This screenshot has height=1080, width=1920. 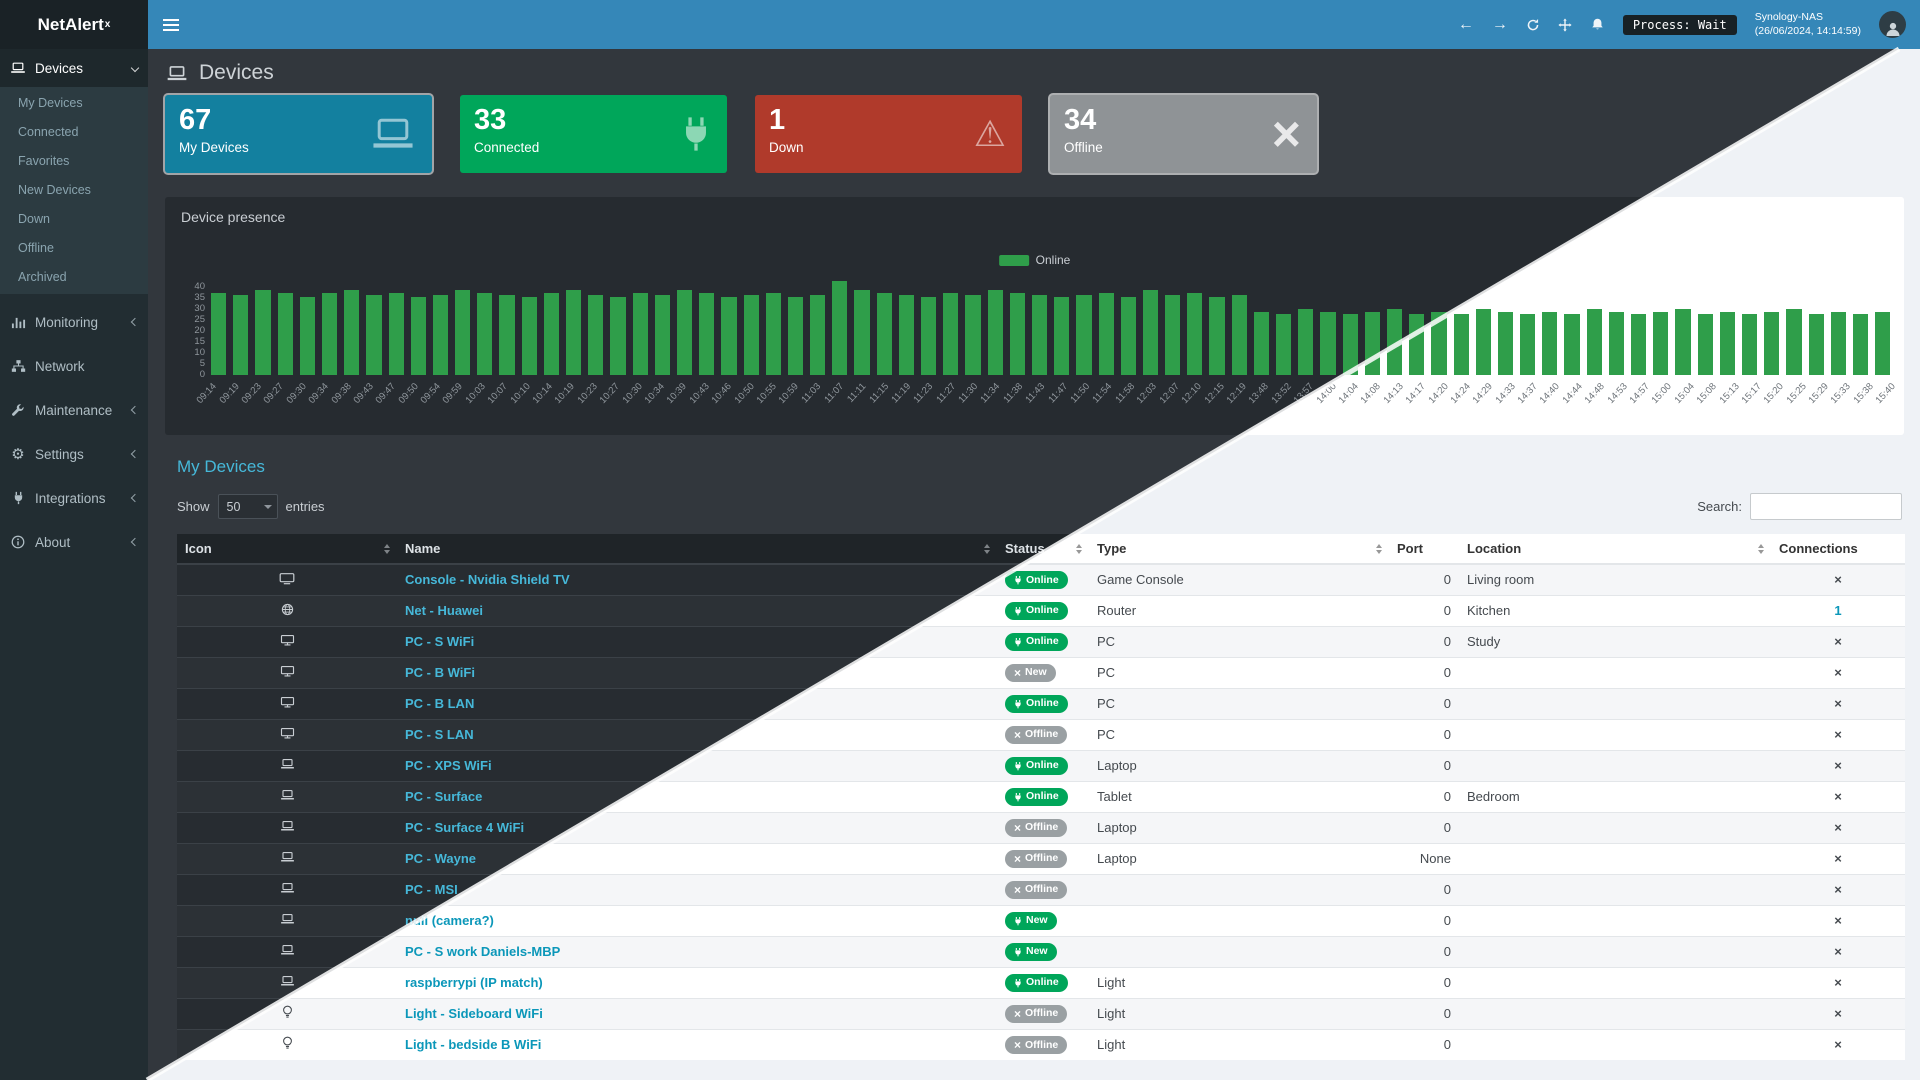 I want to click on status-text: Online, so click(x=1042, y=641).